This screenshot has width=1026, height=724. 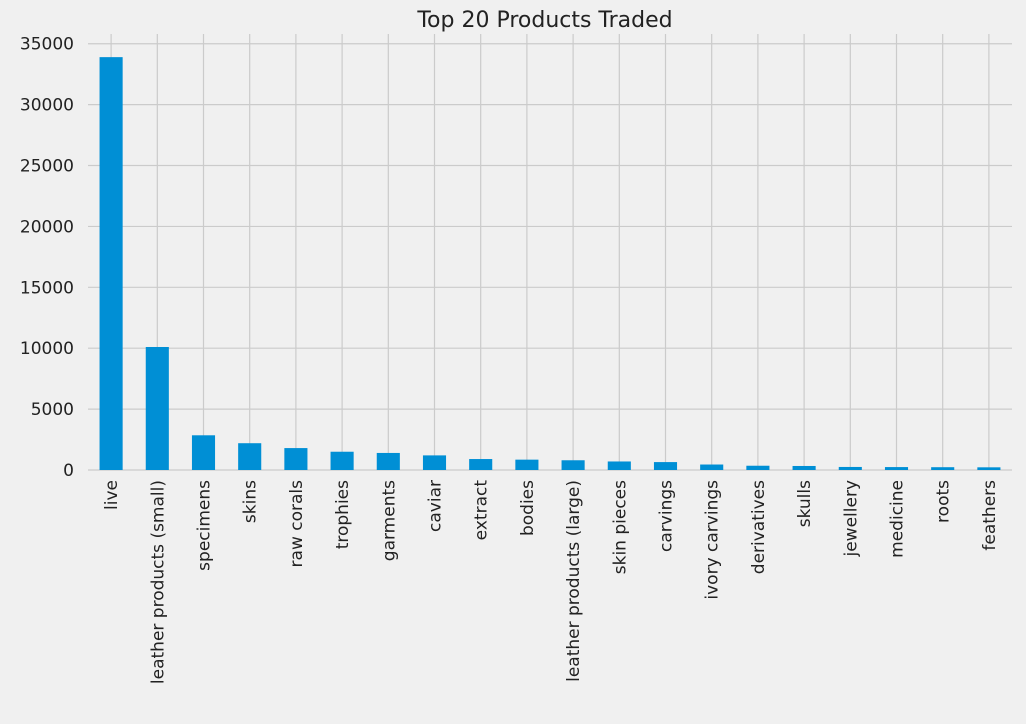 What do you see at coordinates (851, 519) in the screenshot?
I see `x-tick-label: jewellery` at bounding box center [851, 519].